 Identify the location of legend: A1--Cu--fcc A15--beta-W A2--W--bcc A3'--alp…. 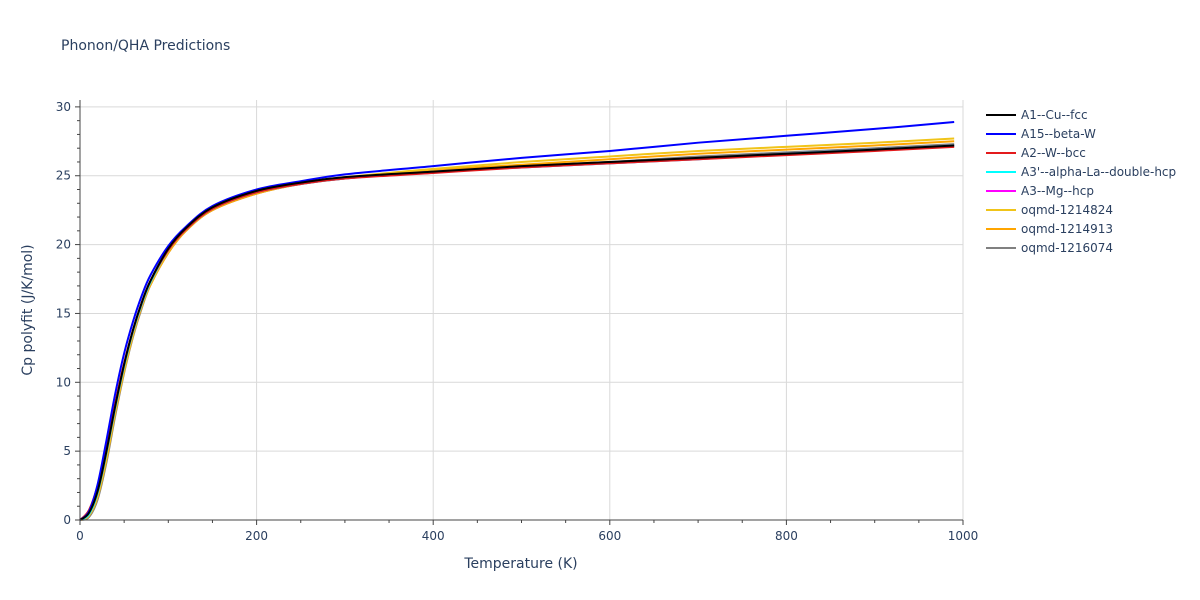
(1081, 181).